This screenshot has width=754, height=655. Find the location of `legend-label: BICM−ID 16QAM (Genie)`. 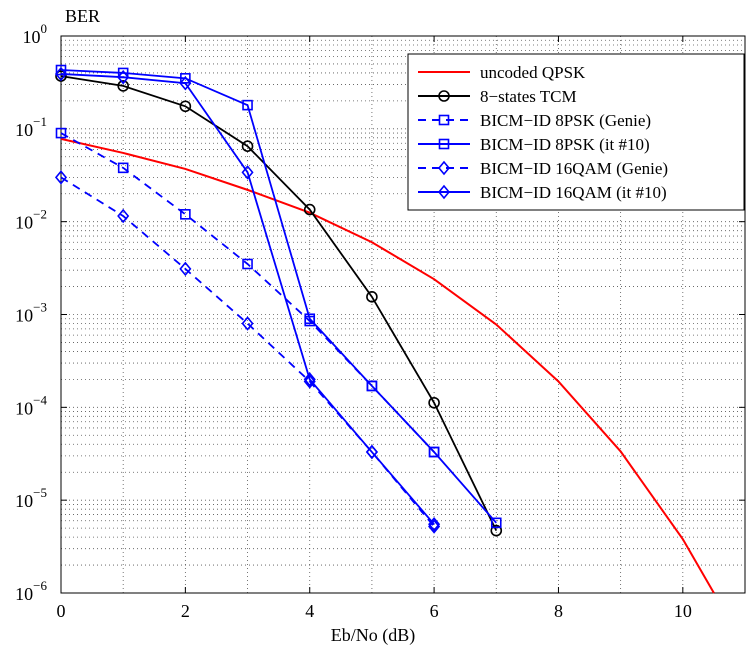

legend-label: BICM−ID 16QAM (Genie) is located at coordinates (574, 168).